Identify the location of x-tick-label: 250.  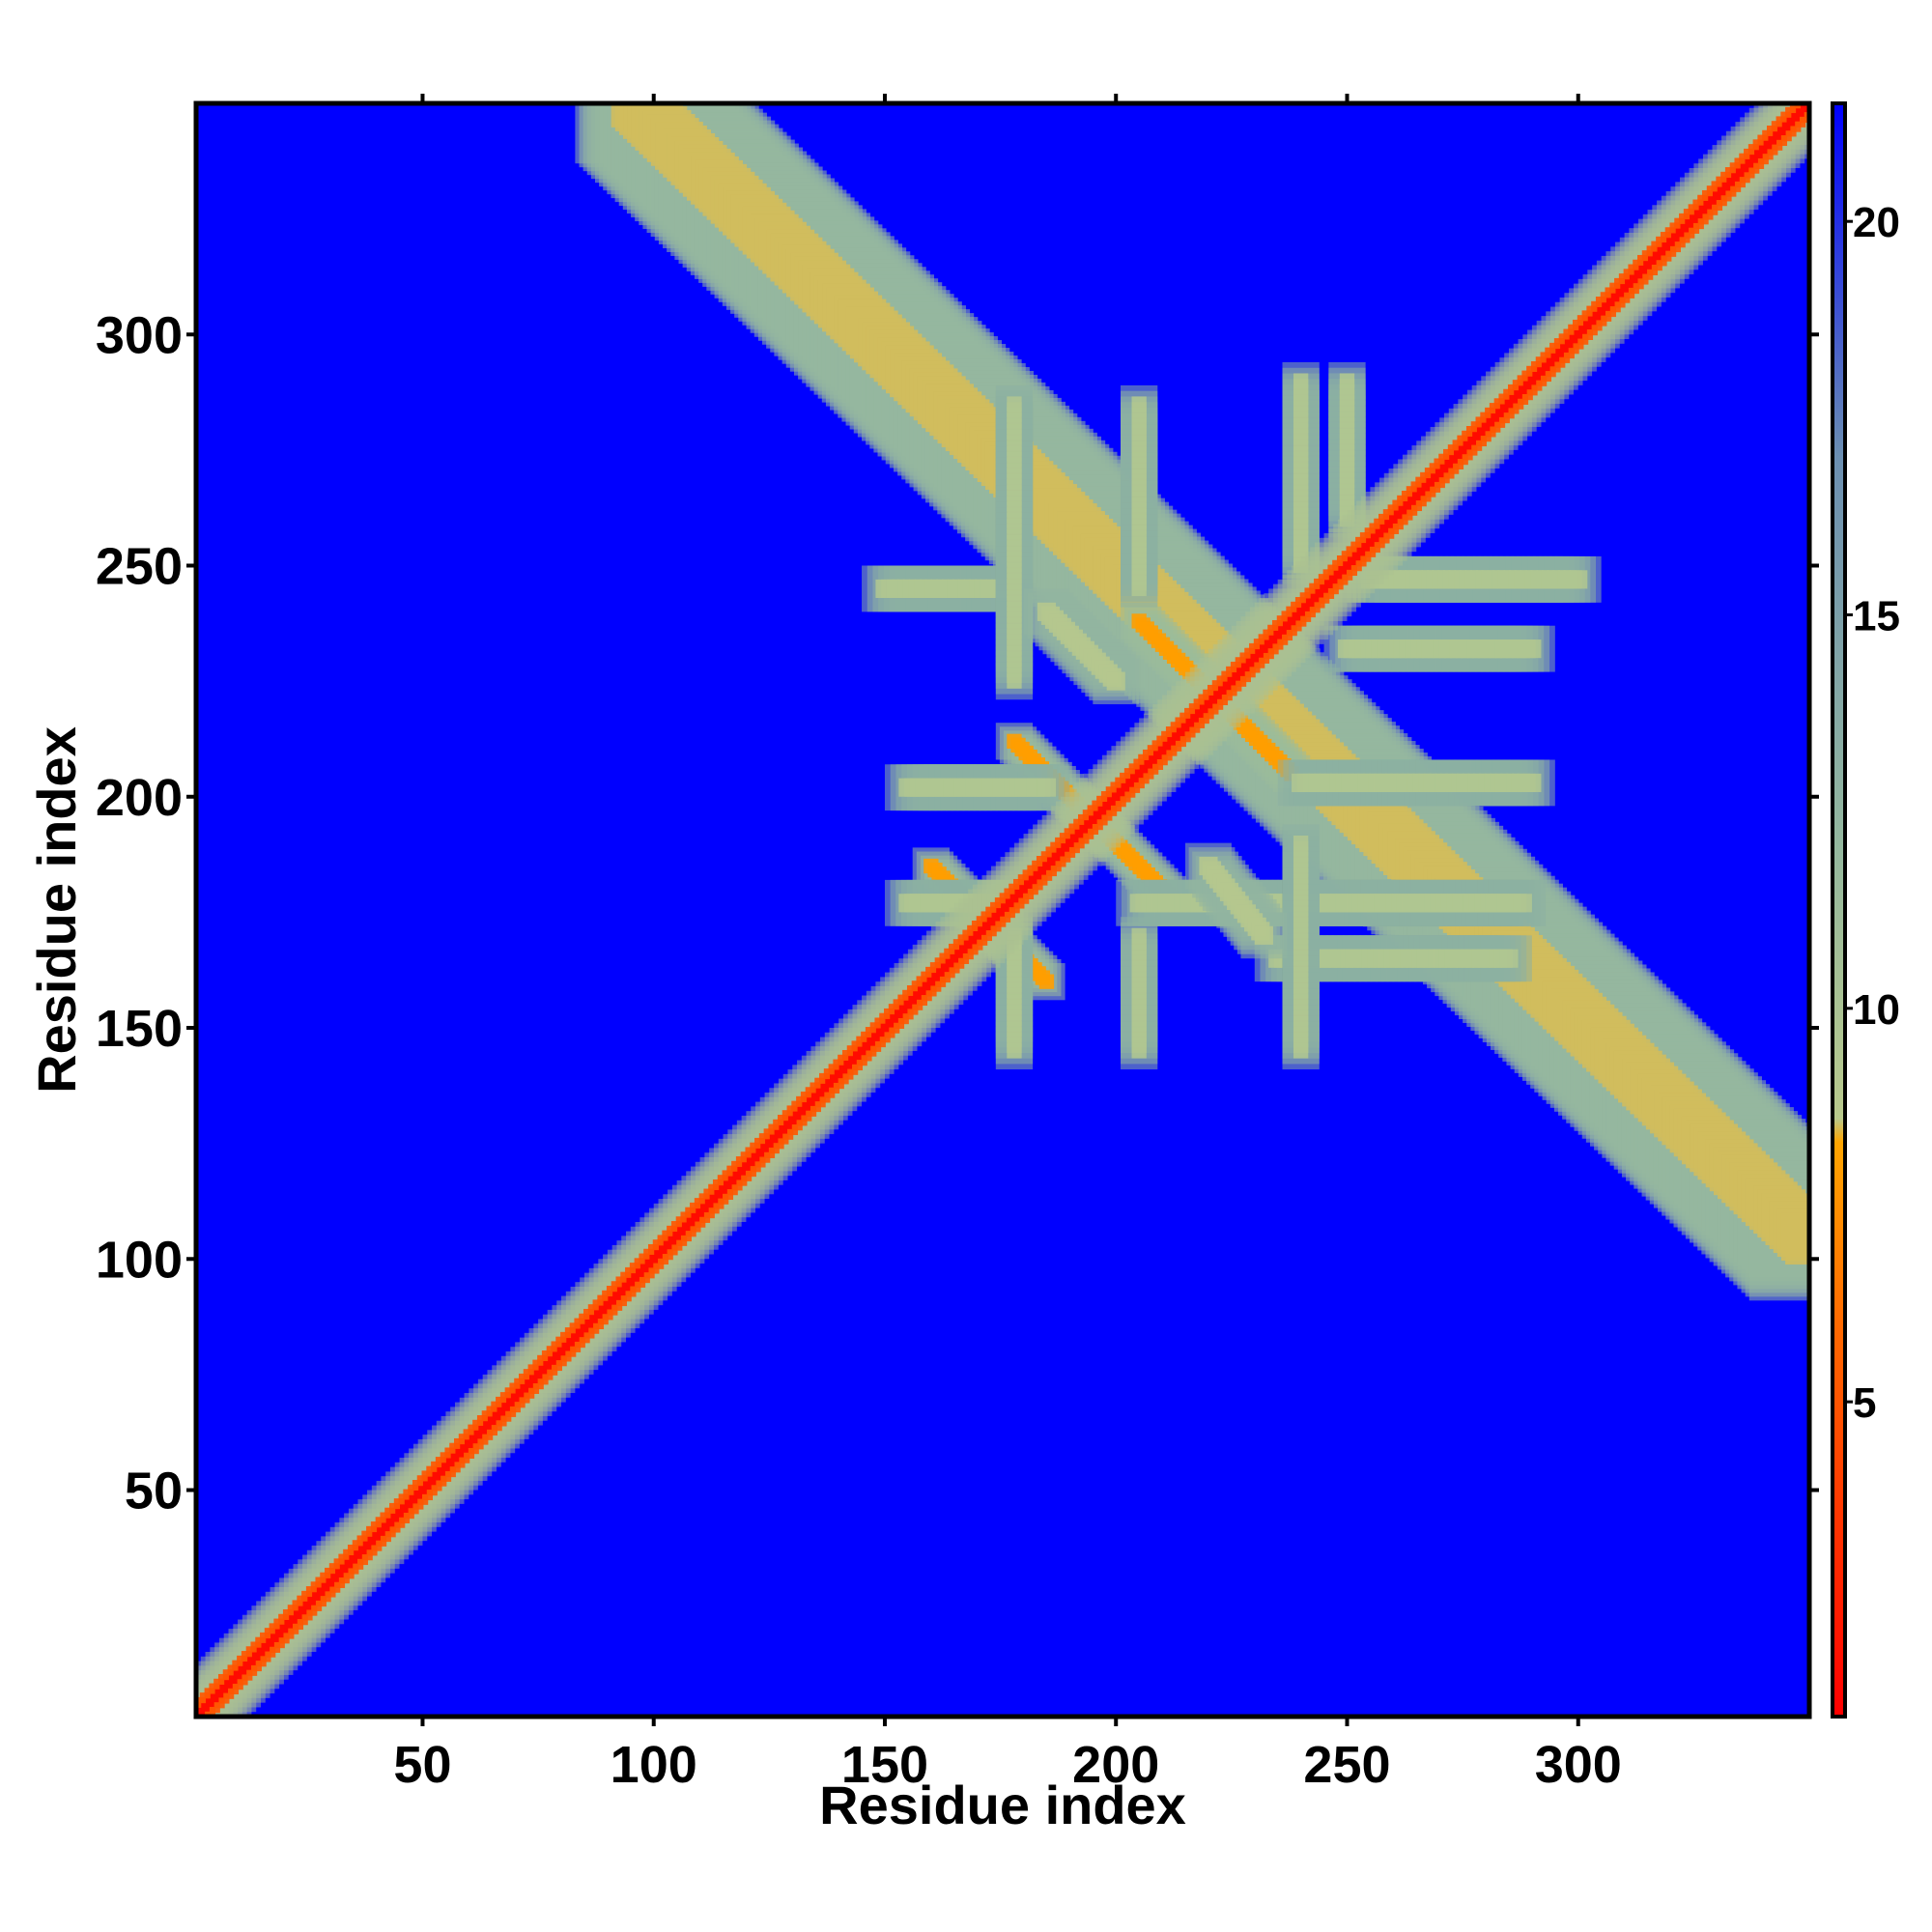
(1346, 1765).